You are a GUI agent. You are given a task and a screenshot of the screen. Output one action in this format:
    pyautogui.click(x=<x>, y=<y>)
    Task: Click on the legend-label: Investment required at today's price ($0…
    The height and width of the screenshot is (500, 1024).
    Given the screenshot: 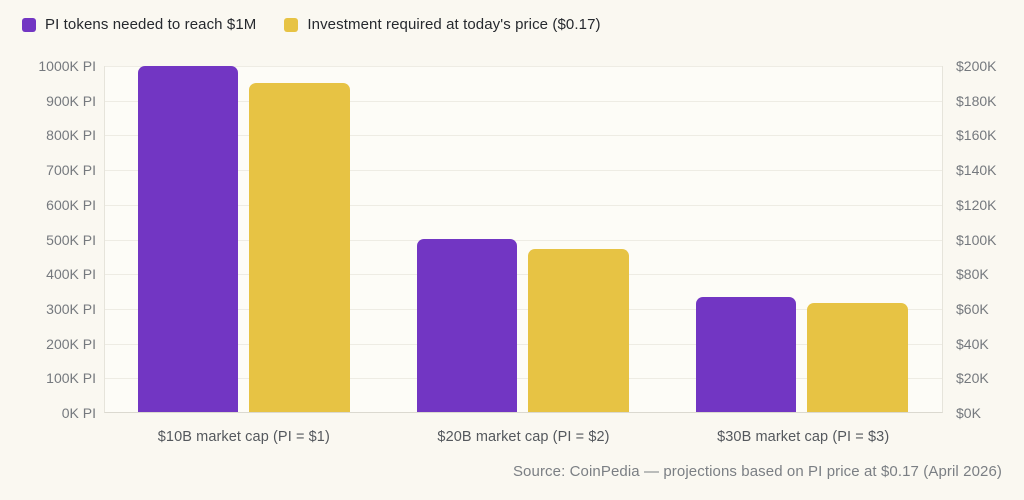 What is the action you would take?
    pyautogui.click(x=454, y=24)
    